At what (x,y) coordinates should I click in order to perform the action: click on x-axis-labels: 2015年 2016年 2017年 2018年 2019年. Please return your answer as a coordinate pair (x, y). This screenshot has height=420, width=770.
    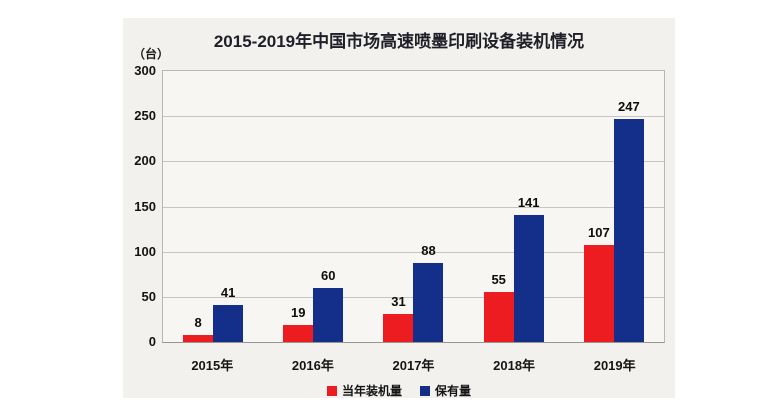
    Looking at the image, I should click on (413, 364).